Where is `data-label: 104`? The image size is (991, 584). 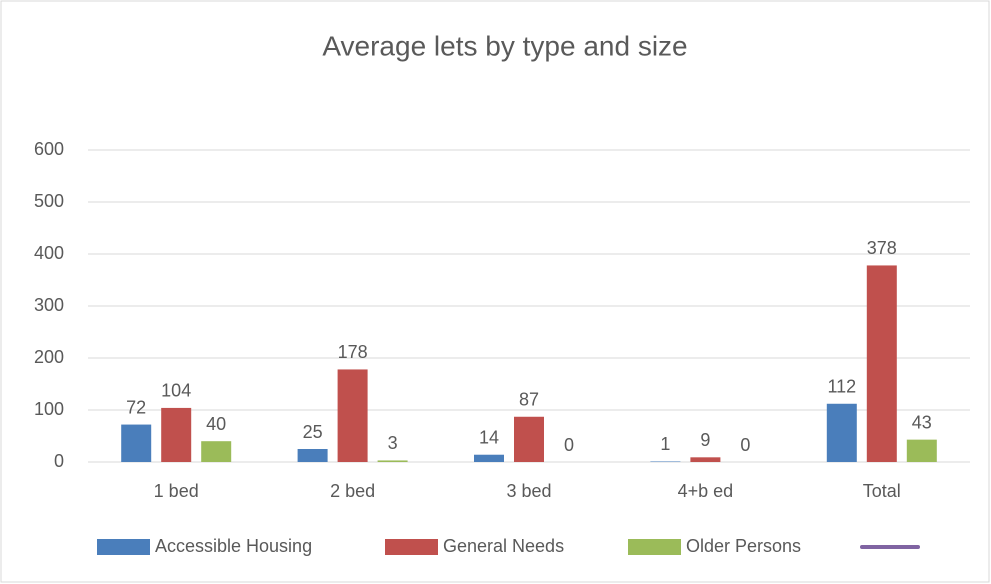
data-label: 104 is located at coordinates (176, 391).